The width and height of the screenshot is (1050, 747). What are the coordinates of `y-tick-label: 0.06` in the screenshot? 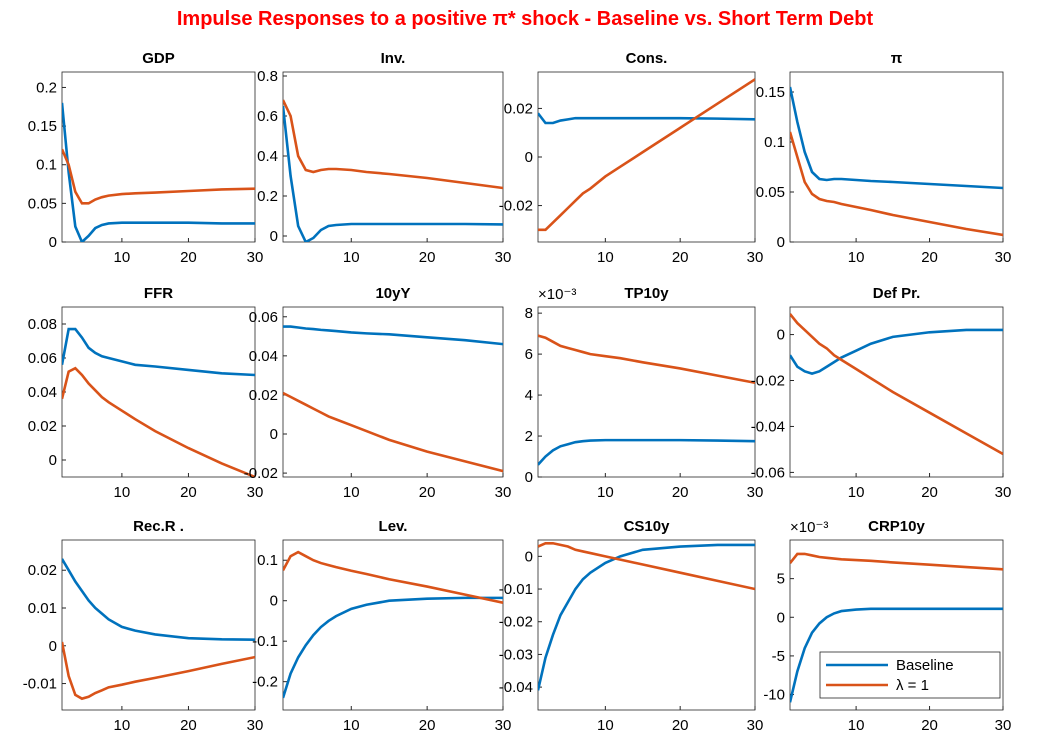 It's located at (42, 358).